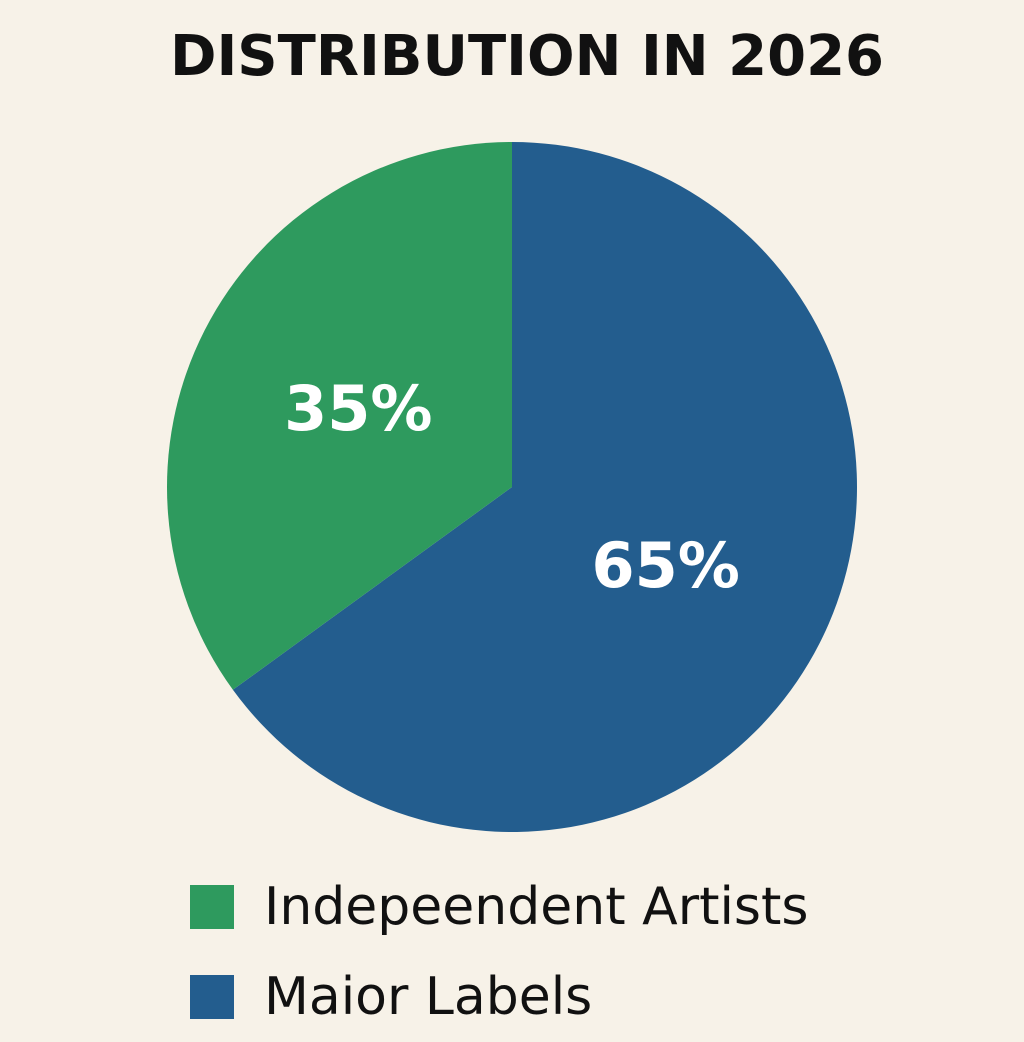  Describe the element at coordinates (212, 997) in the screenshot. I see `legend-swatch-major-labels` at that location.